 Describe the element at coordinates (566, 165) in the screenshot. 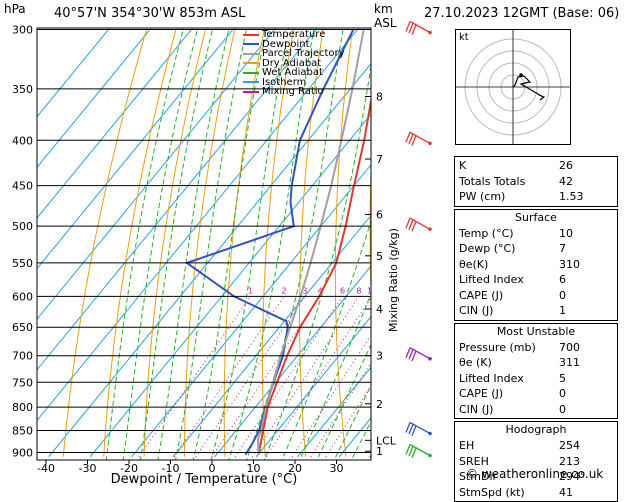

I see `stat-value: 26` at that location.